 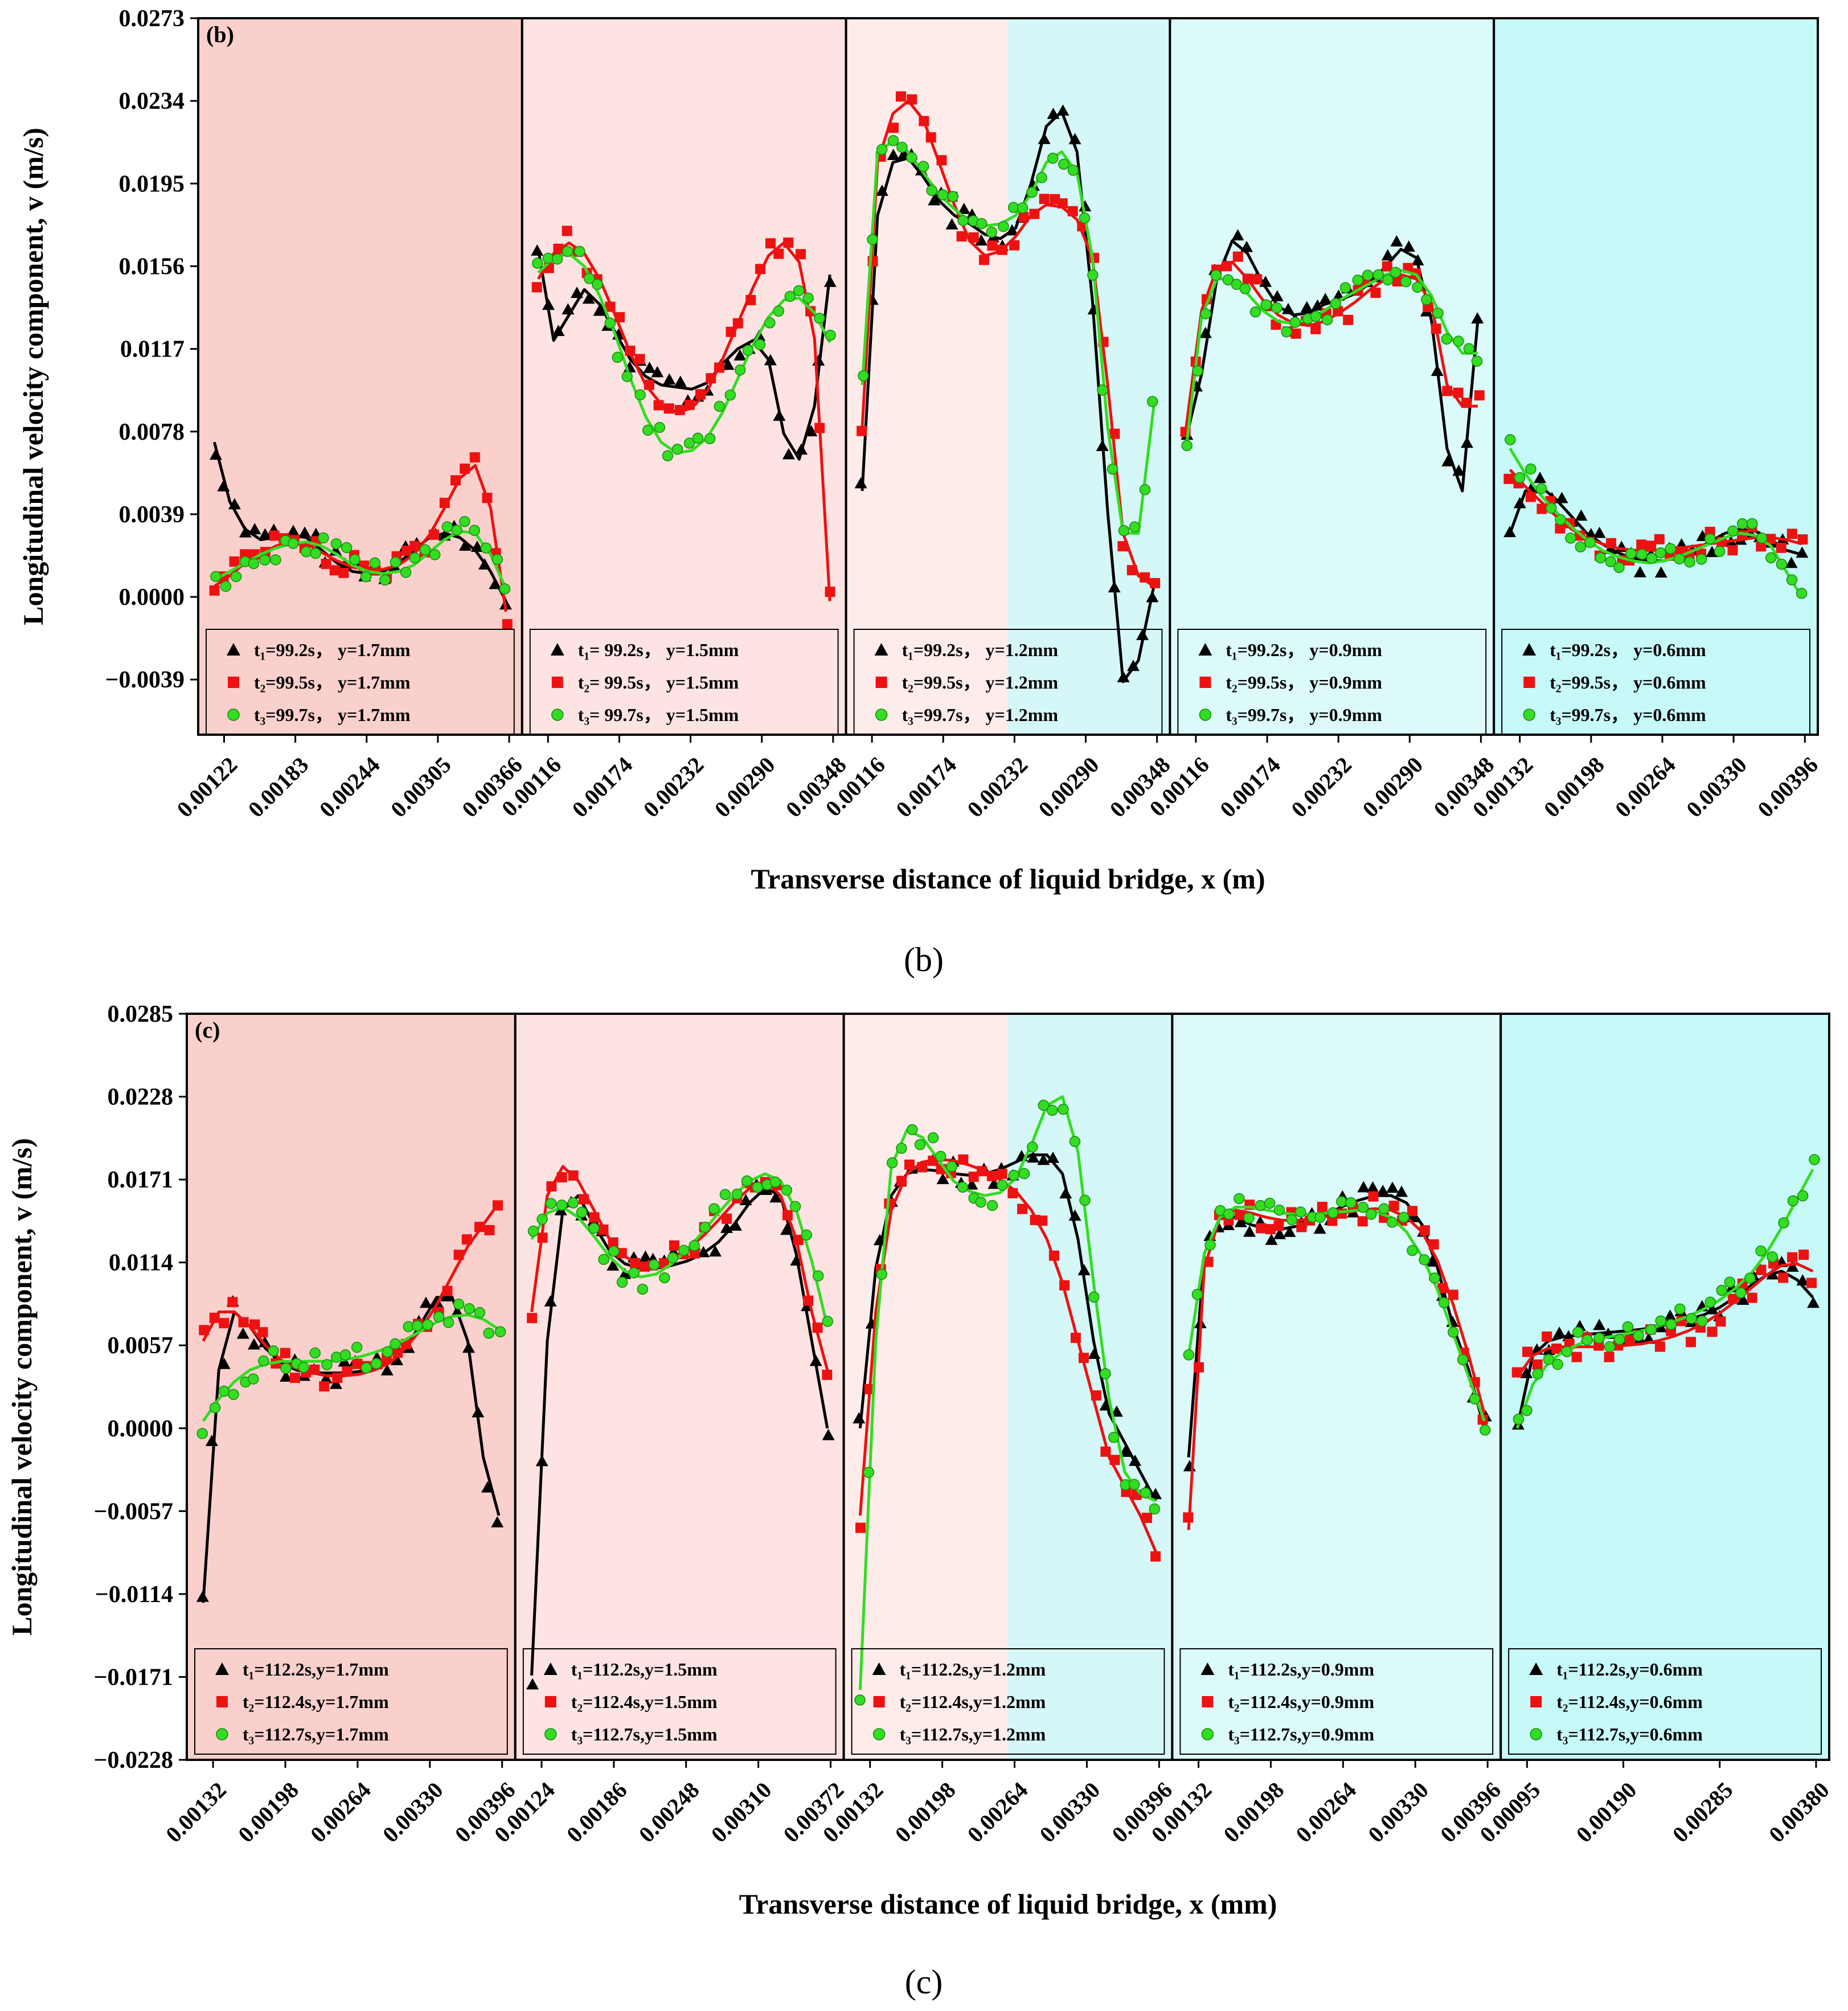 I want to click on legend-label-t3: t₃=112.7s,y=0.9mm, so click(x=1301, y=1734).